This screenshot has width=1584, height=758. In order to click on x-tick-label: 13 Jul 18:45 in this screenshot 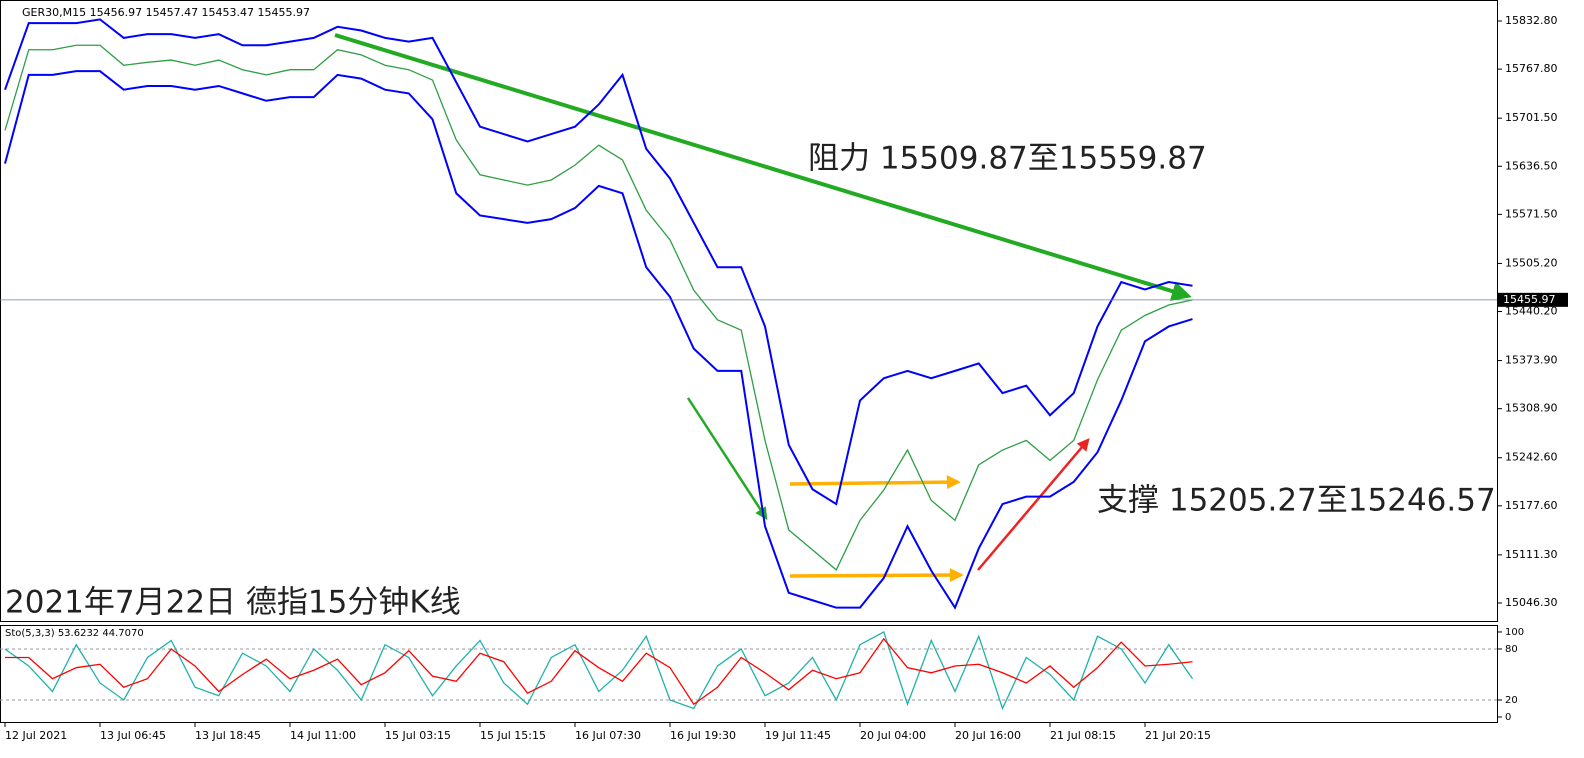, I will do `click(228, 735)`.